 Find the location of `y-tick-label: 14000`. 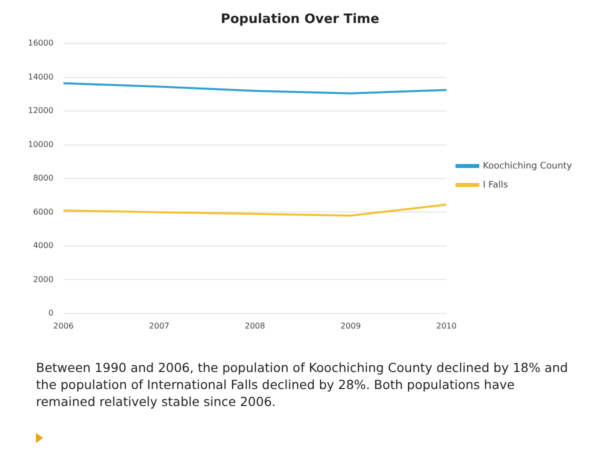

y-tick-label: 14000 is located at coordinates (41, 77).